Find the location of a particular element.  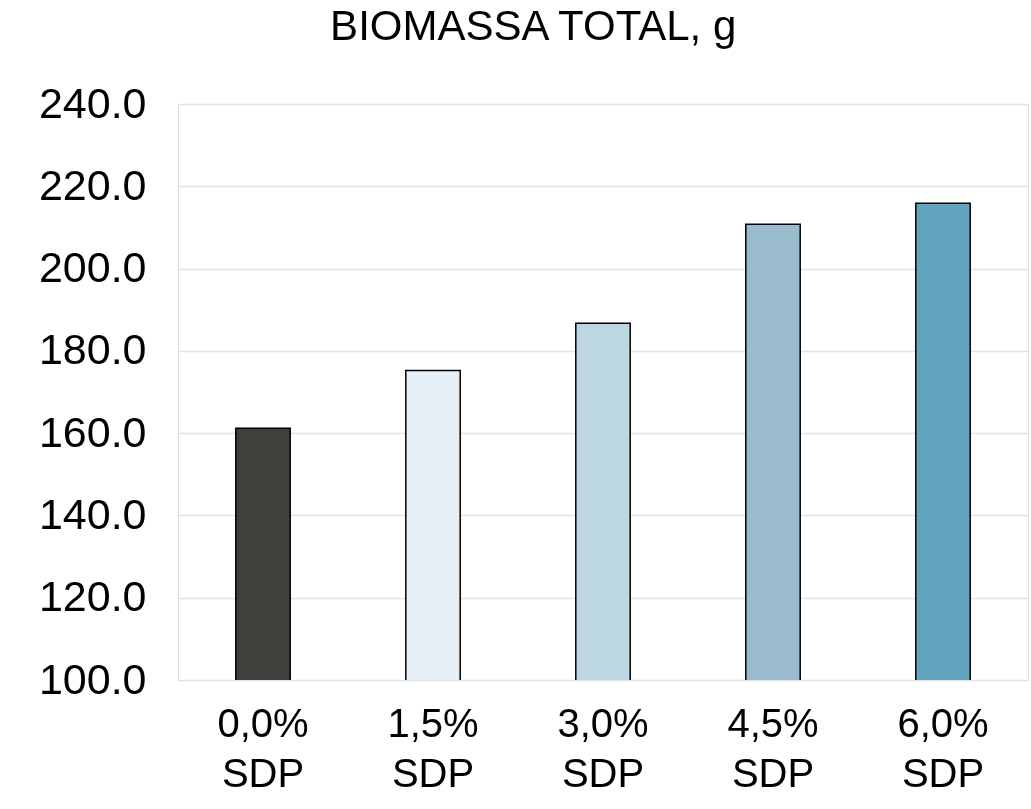

y-tick-label: 100.0 is located at coordinates (92, 678).